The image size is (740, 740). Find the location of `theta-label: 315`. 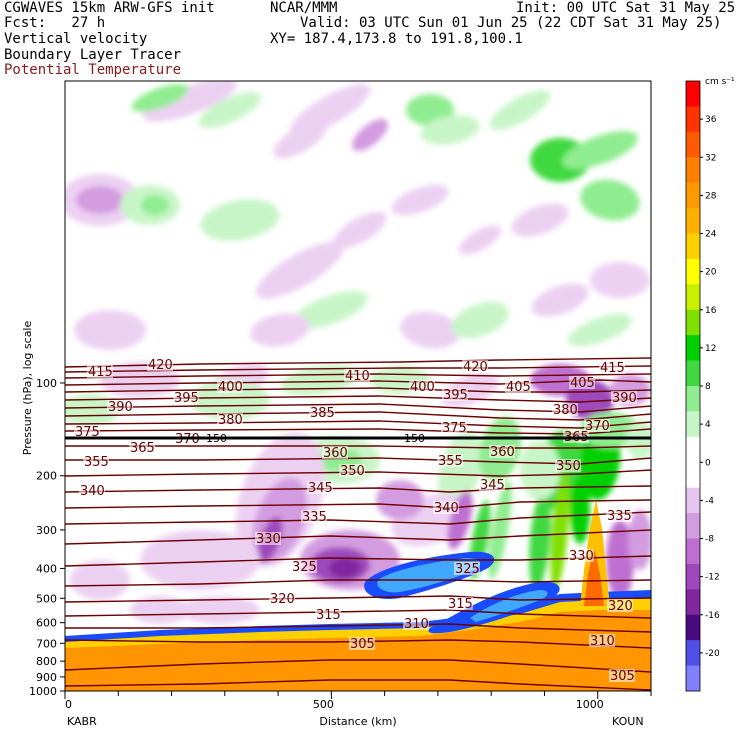

theta-label: 315 is located at coordinates (328, 615).